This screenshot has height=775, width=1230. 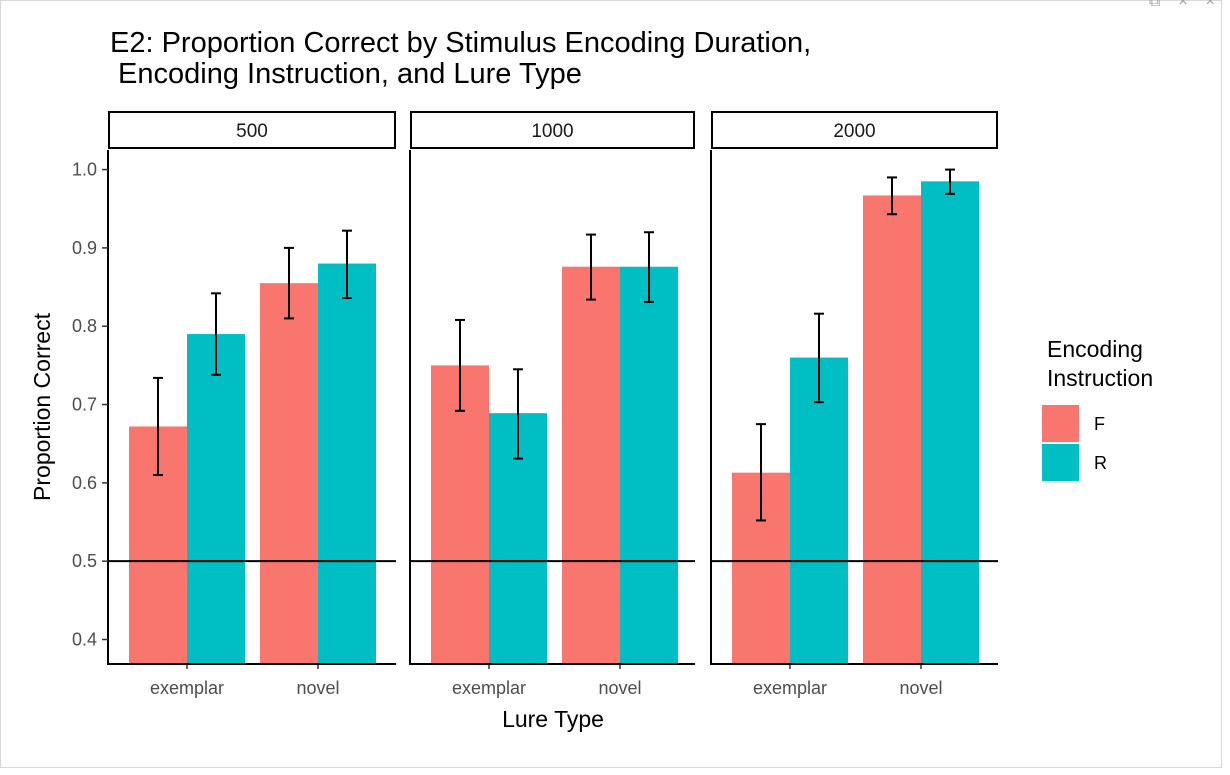 What do you see at coordinates (1154, 5) in the screenshot?
I see `restore-icon: ⧉` at bounding box center [1154, 5].